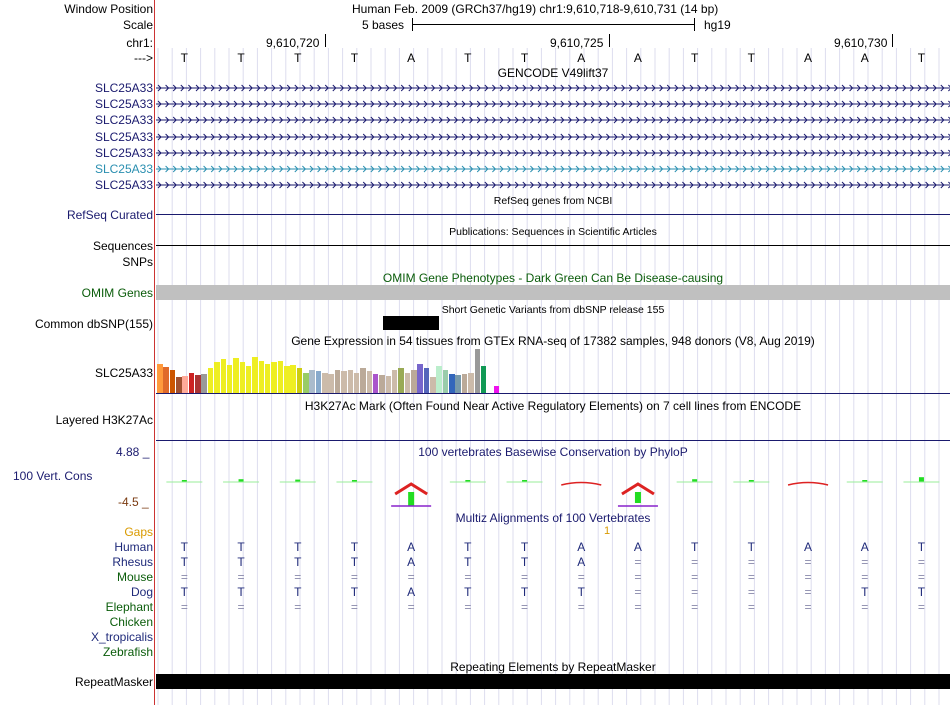 The image size is (950, 705). What do you see at coordinates (468, 58) in the screenshot?
I see `base-letter: T` at bounding box center [468, 58].